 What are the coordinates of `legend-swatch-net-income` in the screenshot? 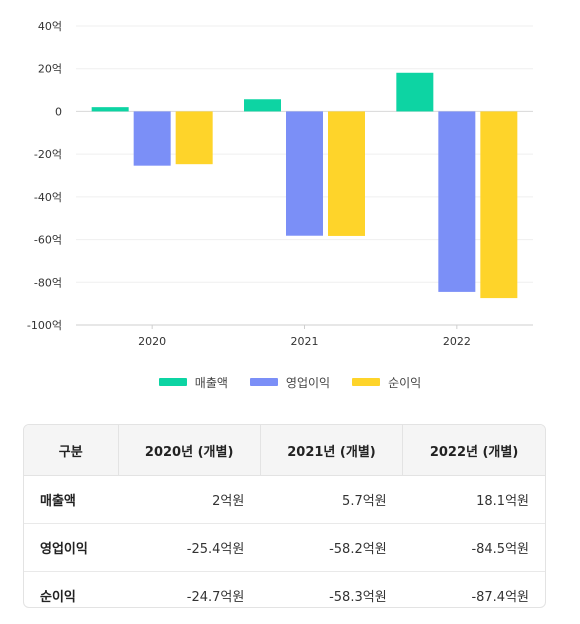 It's located at (366, 382).